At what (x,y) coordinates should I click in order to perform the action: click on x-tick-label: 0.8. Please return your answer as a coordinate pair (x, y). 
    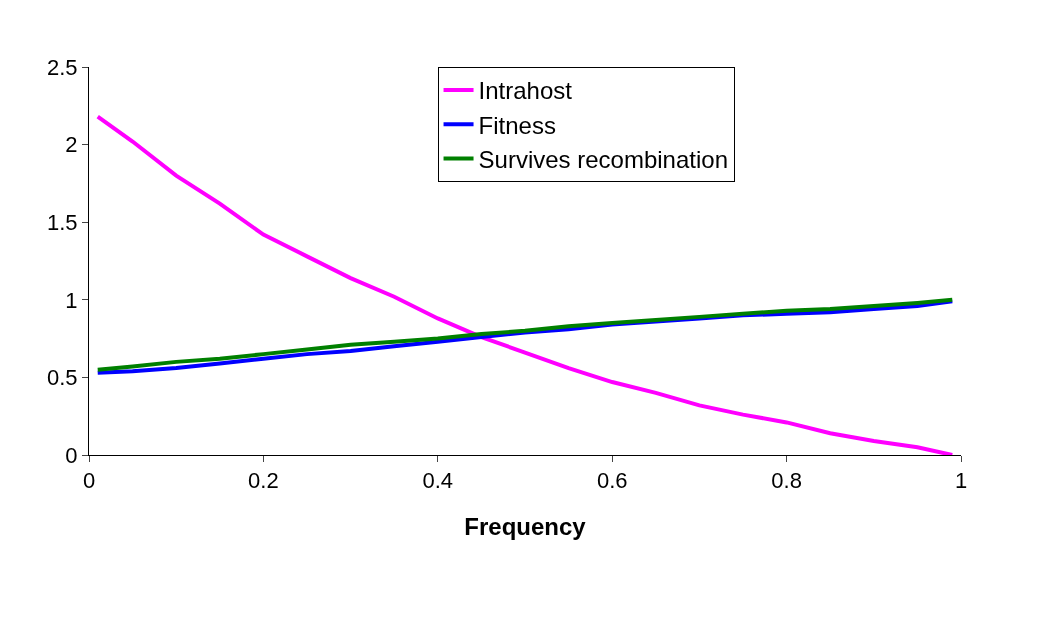
    Looking at the image, I should click on (786, 481).